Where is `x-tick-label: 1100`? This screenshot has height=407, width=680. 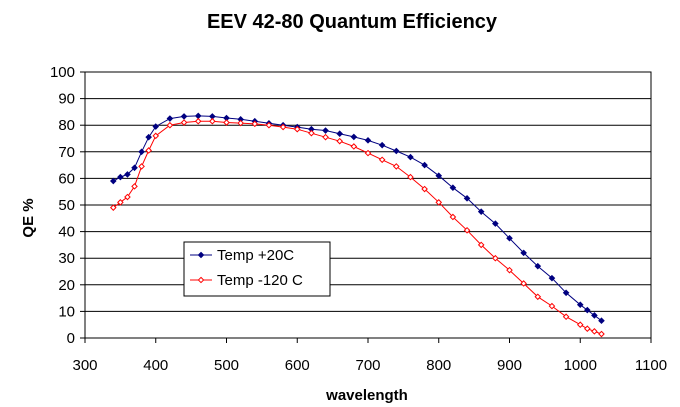 x-tick-label: 1100 is located at coordinates (651, 365).